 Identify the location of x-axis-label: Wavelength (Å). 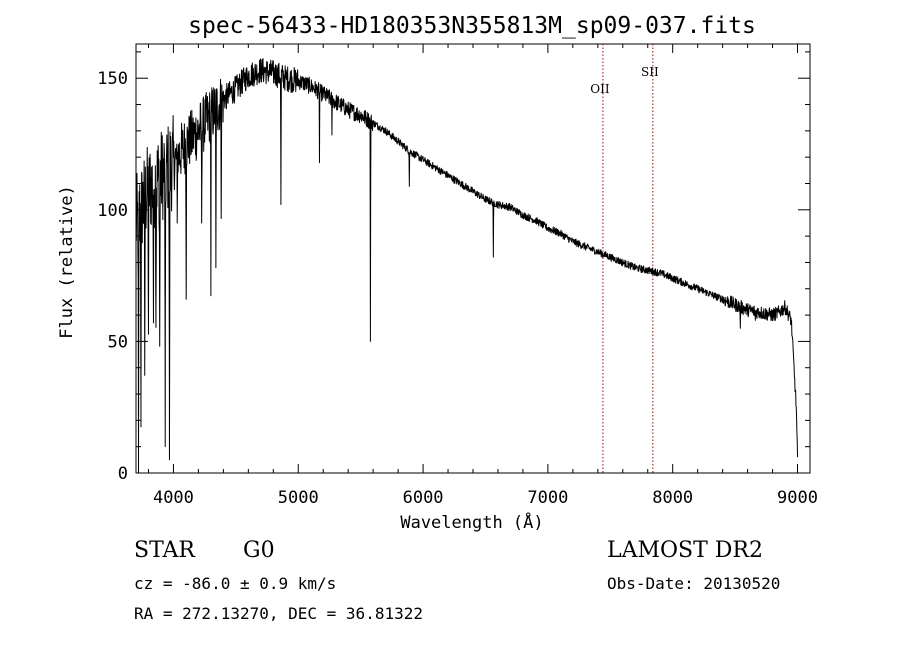
(471, 522).